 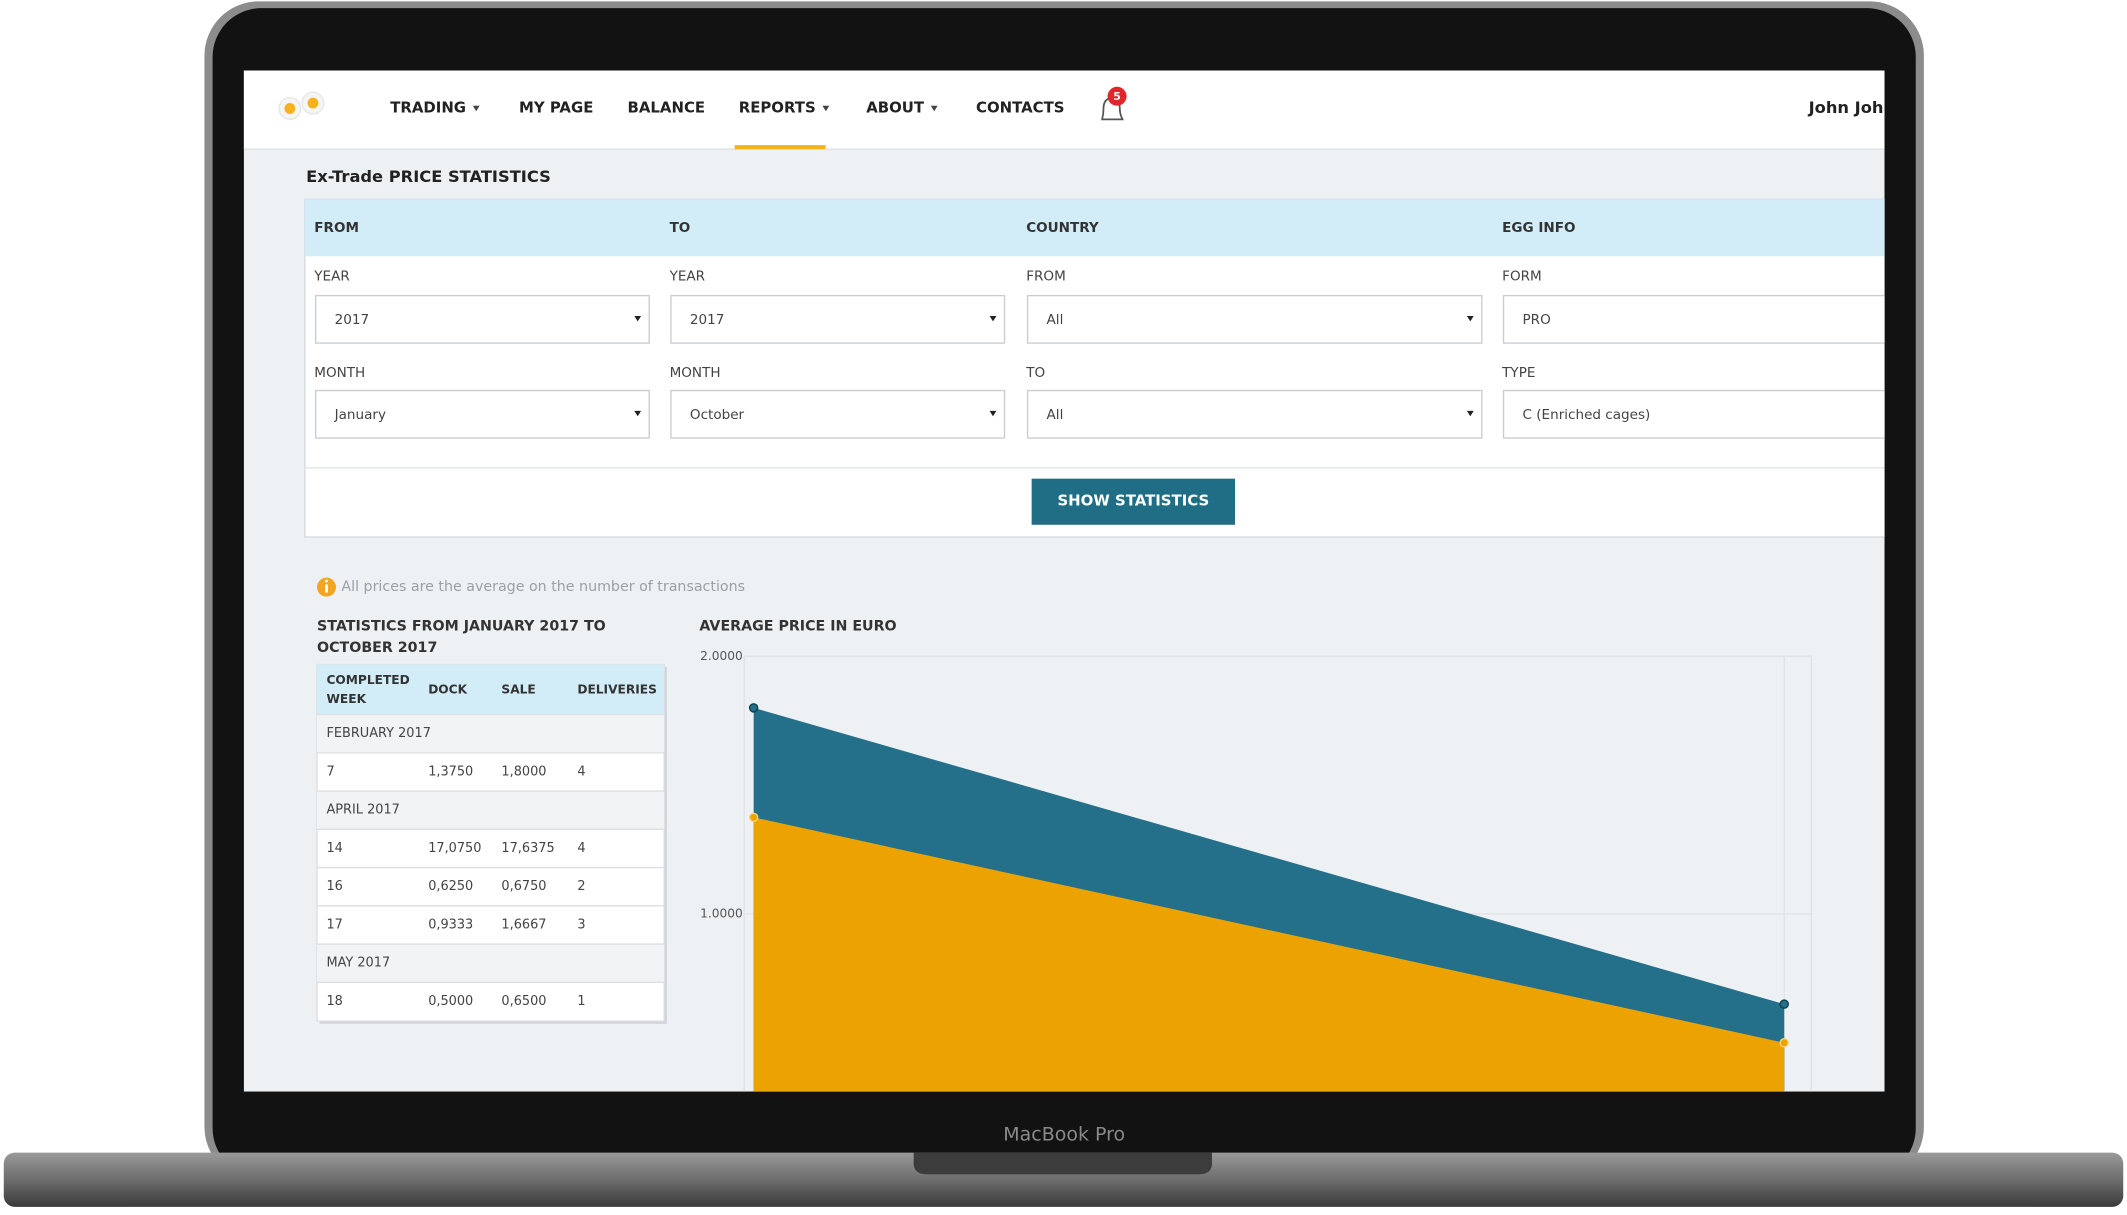 I want to click on badge, so click(x=1117, y=96).